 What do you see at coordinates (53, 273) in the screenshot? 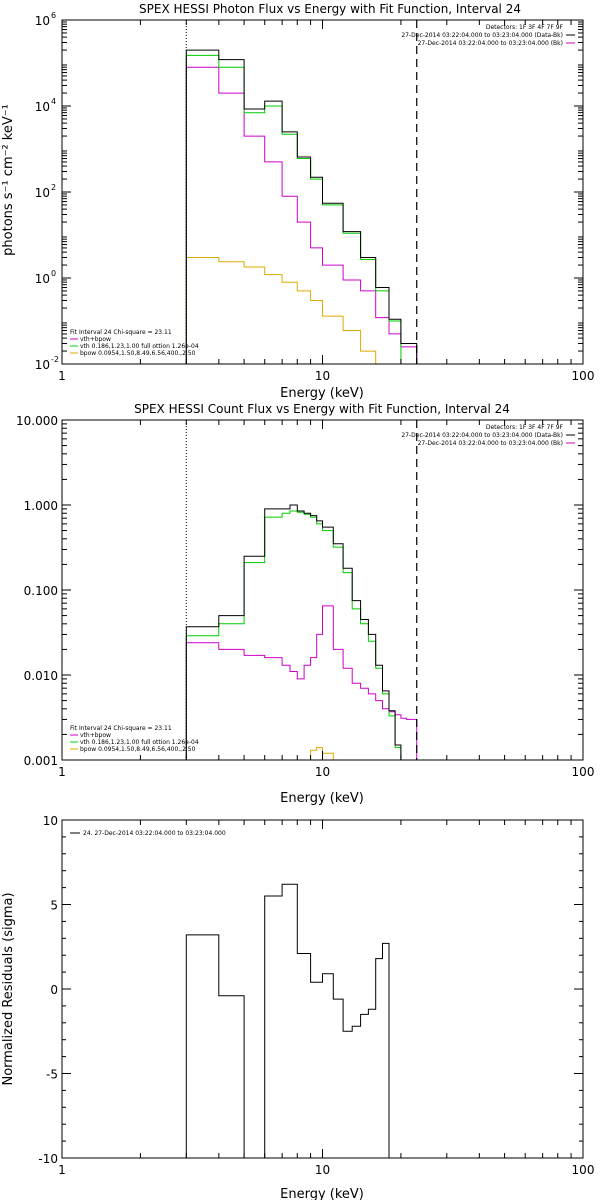
I see `y-tick-exponent: 0` at bounding box center [53, 273].